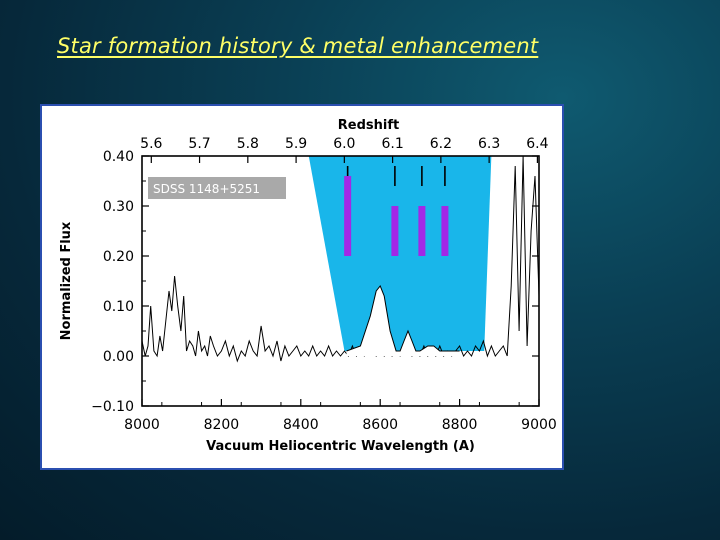 Image resolution: width=720 pixels, height=540 pixels. I want to click on x-tick-label-1: 8200, so click(222, 425).